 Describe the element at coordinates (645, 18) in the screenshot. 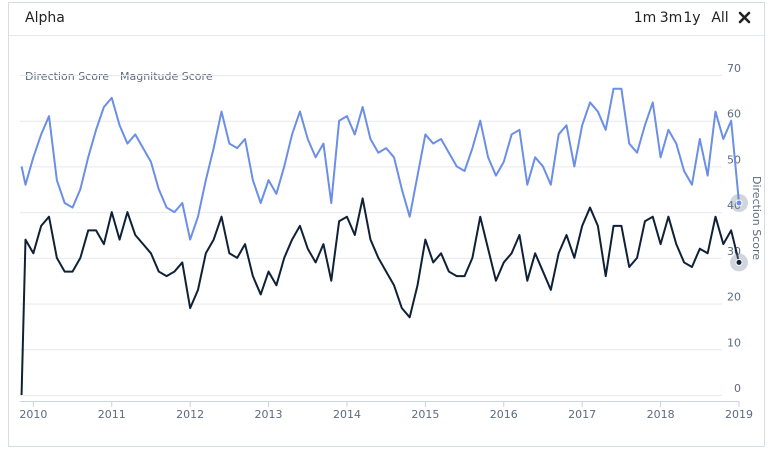

I see `range-button: 1m` at that location.